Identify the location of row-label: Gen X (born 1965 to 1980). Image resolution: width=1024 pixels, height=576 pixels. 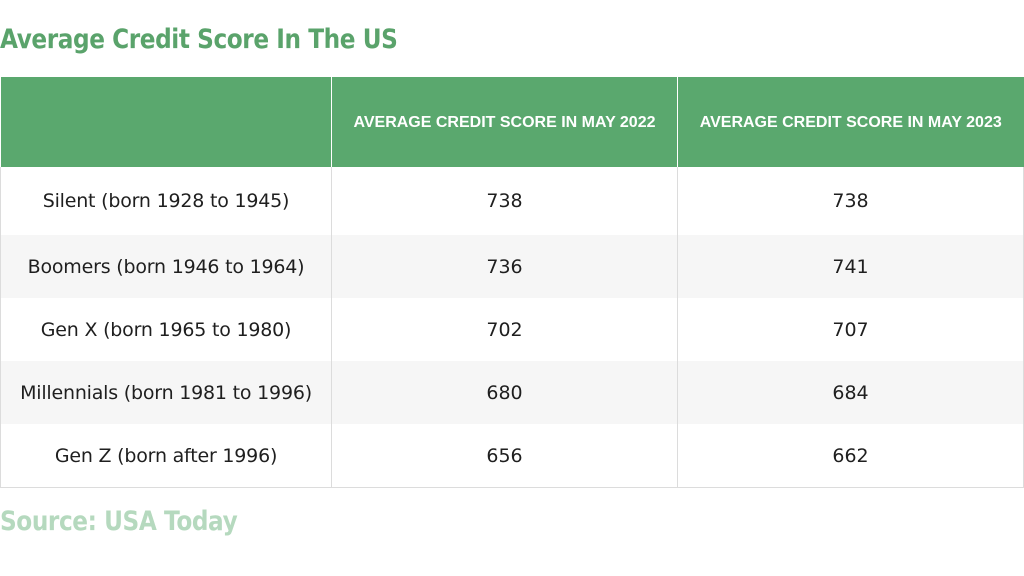
(166, 329).